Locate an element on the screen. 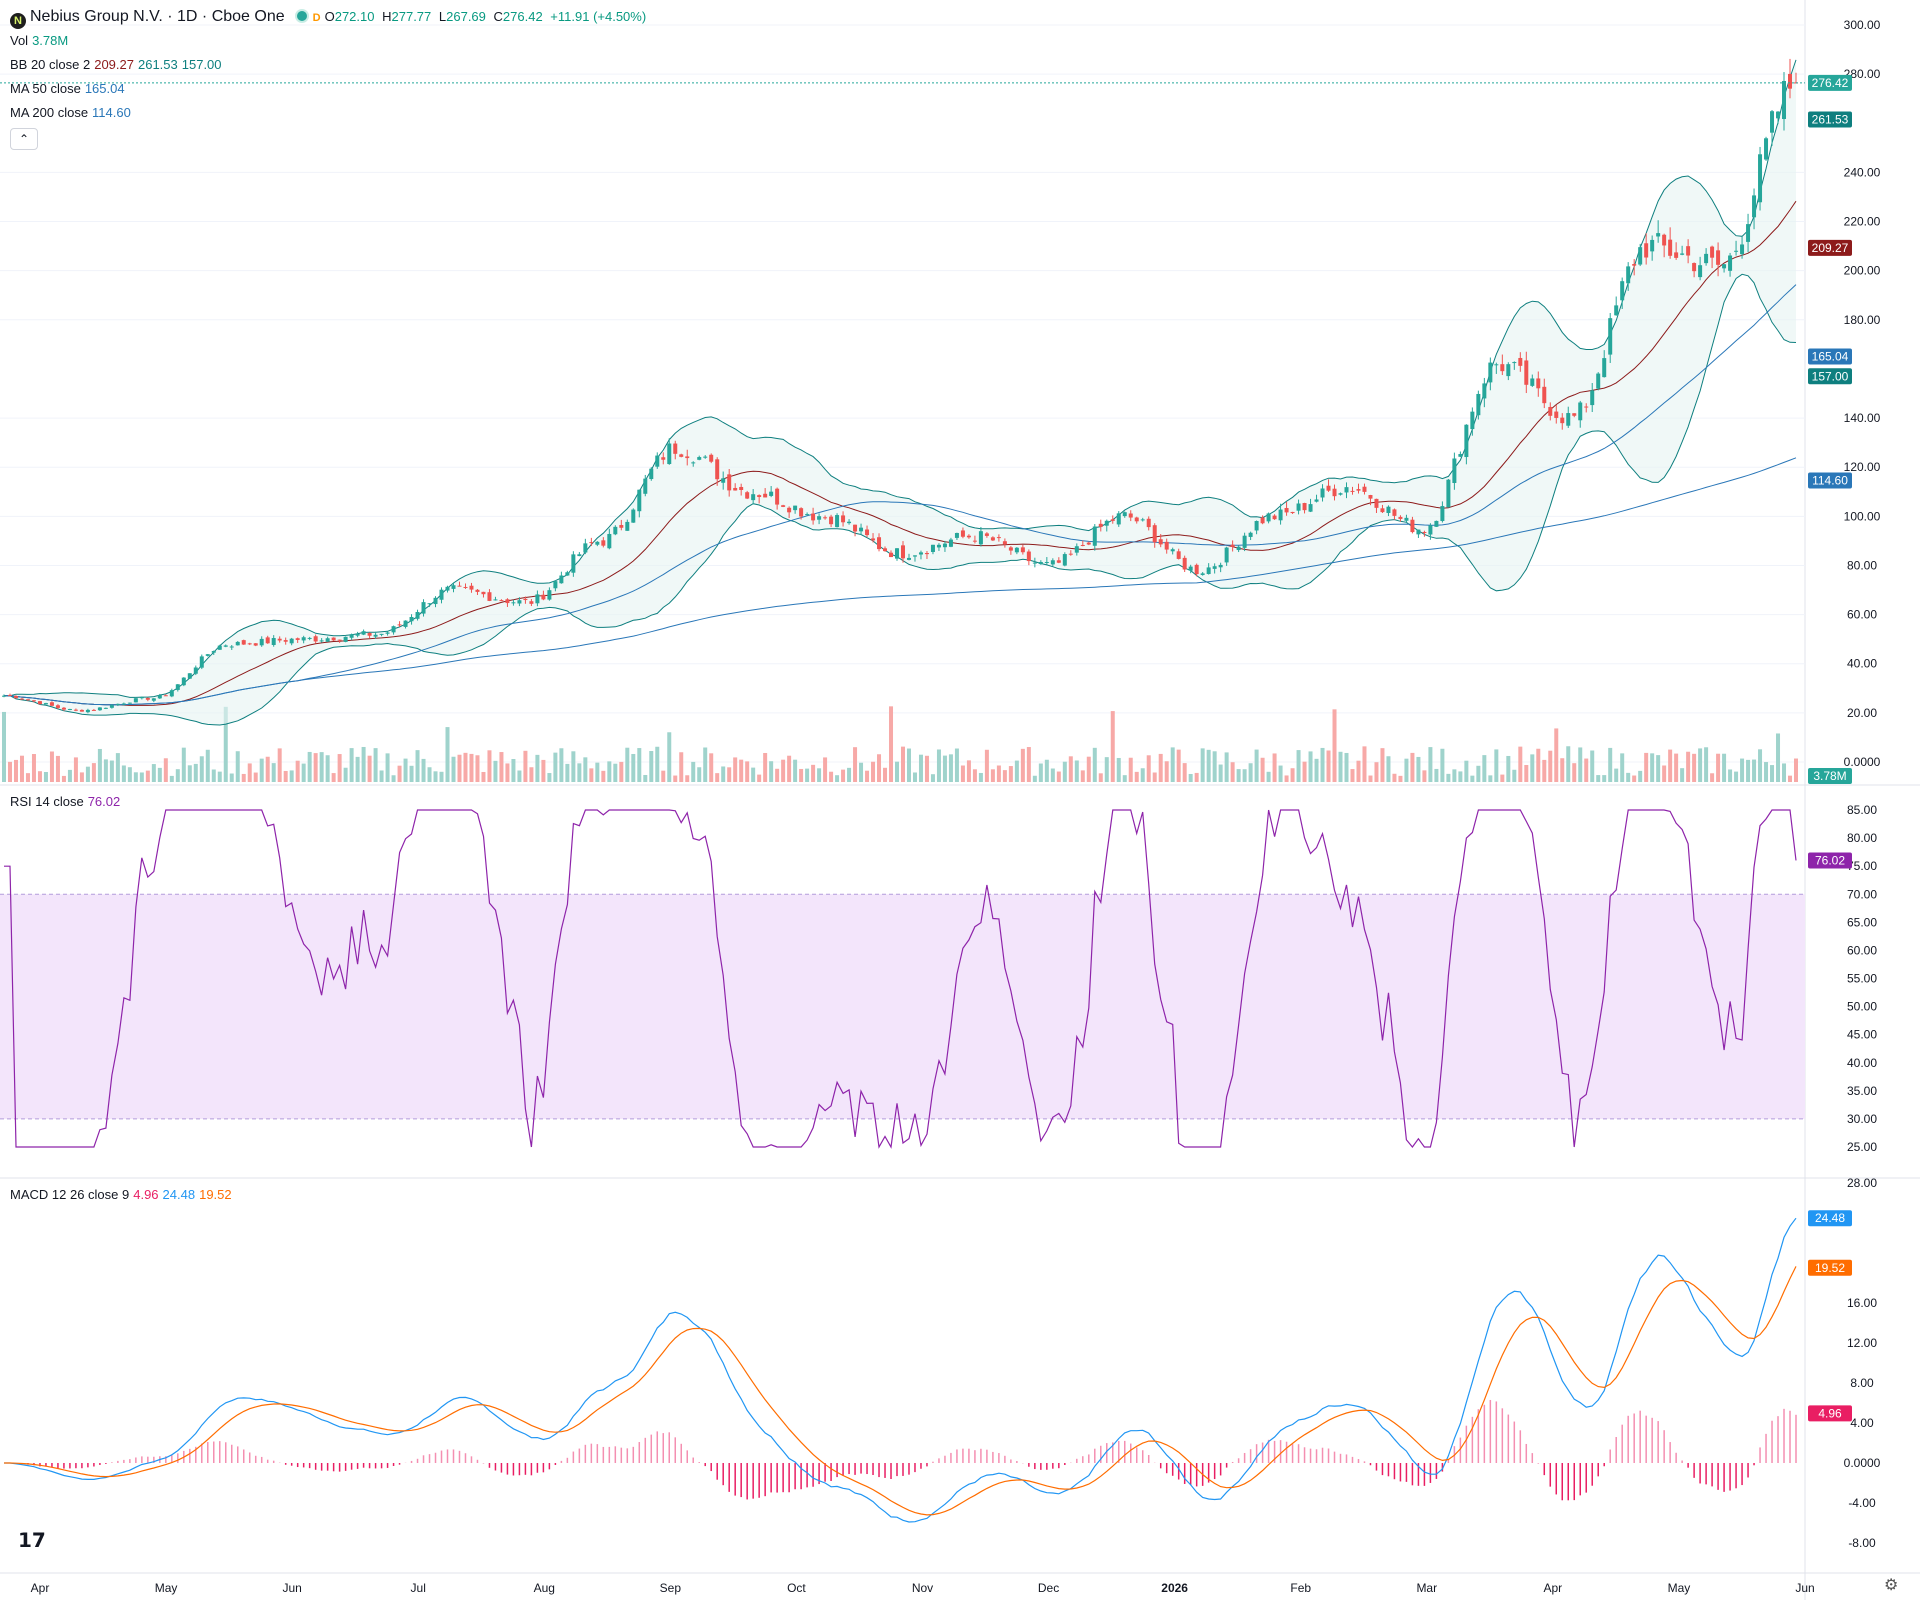 This screenshot has width=1920, height=1600. collapse-legend-button: ⌃ is located at coordinates (24, 139).